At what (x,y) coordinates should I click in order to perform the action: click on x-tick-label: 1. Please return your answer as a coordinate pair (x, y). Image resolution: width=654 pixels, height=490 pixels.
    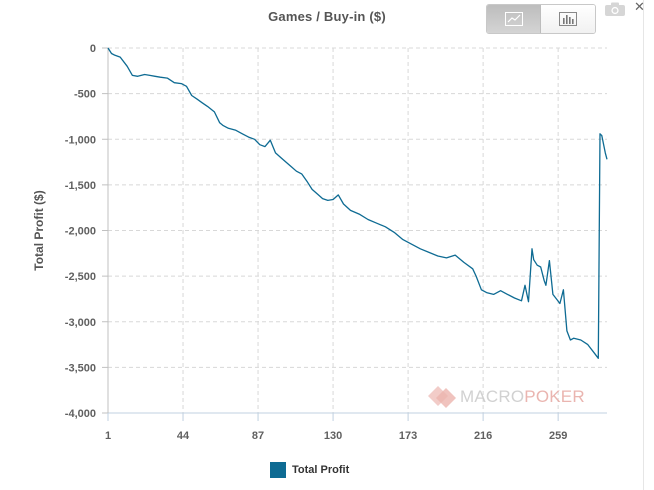
    Looking at the image, I should click on (108, 436).